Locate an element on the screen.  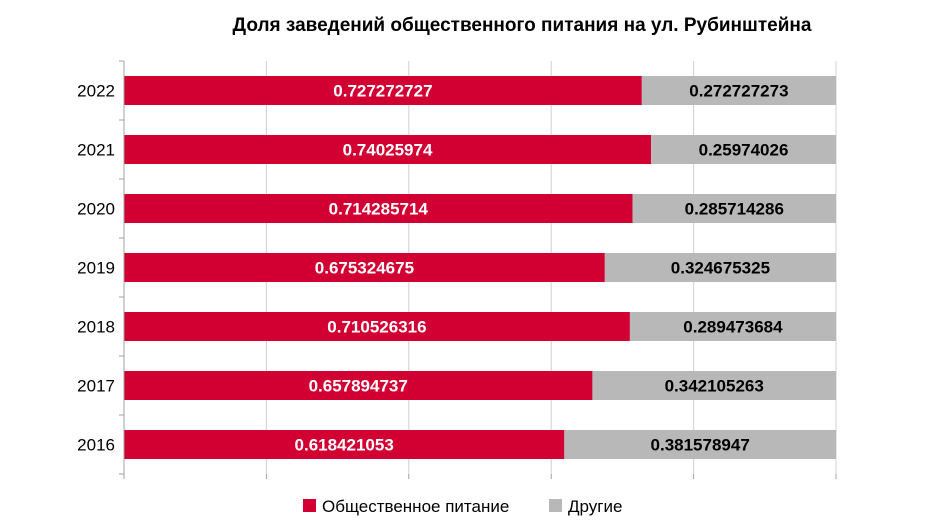
data-label: 0.675324675 is located at coordinates (364, 268).